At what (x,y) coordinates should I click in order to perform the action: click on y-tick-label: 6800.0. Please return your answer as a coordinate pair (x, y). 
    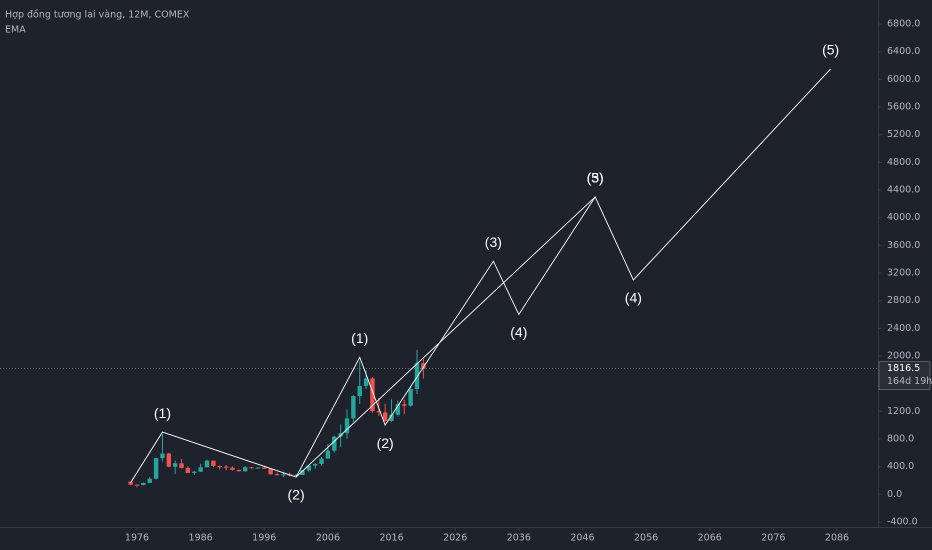
    Looking at the image, I should click on (903, 24).